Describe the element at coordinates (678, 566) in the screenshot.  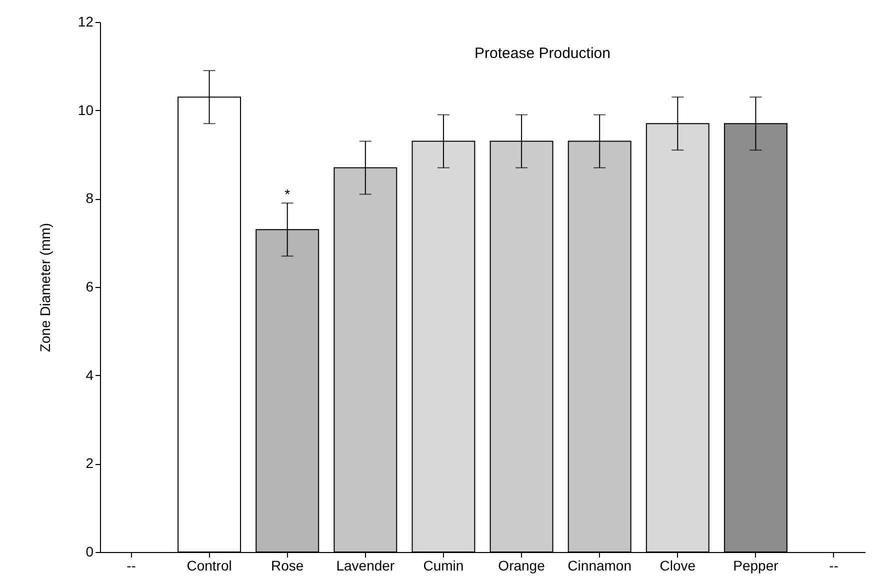
I see `x-tick-label: Clove` at that location.